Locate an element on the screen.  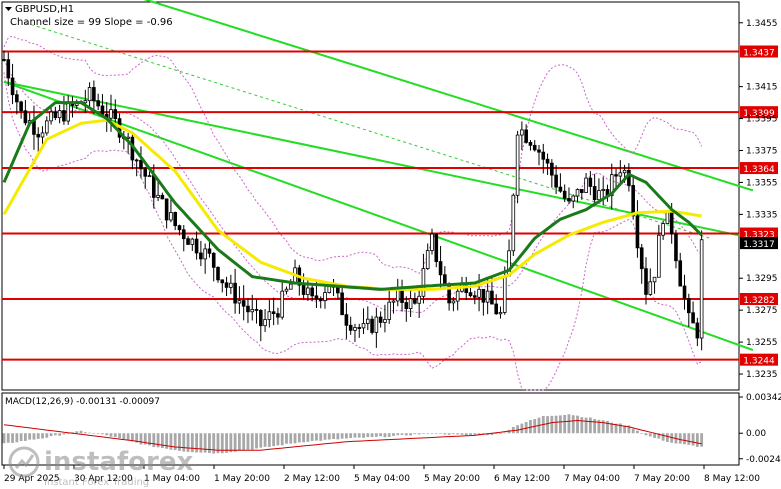
time-tick-label: 29 Apr 2025 is located at coordinates (32, 479).